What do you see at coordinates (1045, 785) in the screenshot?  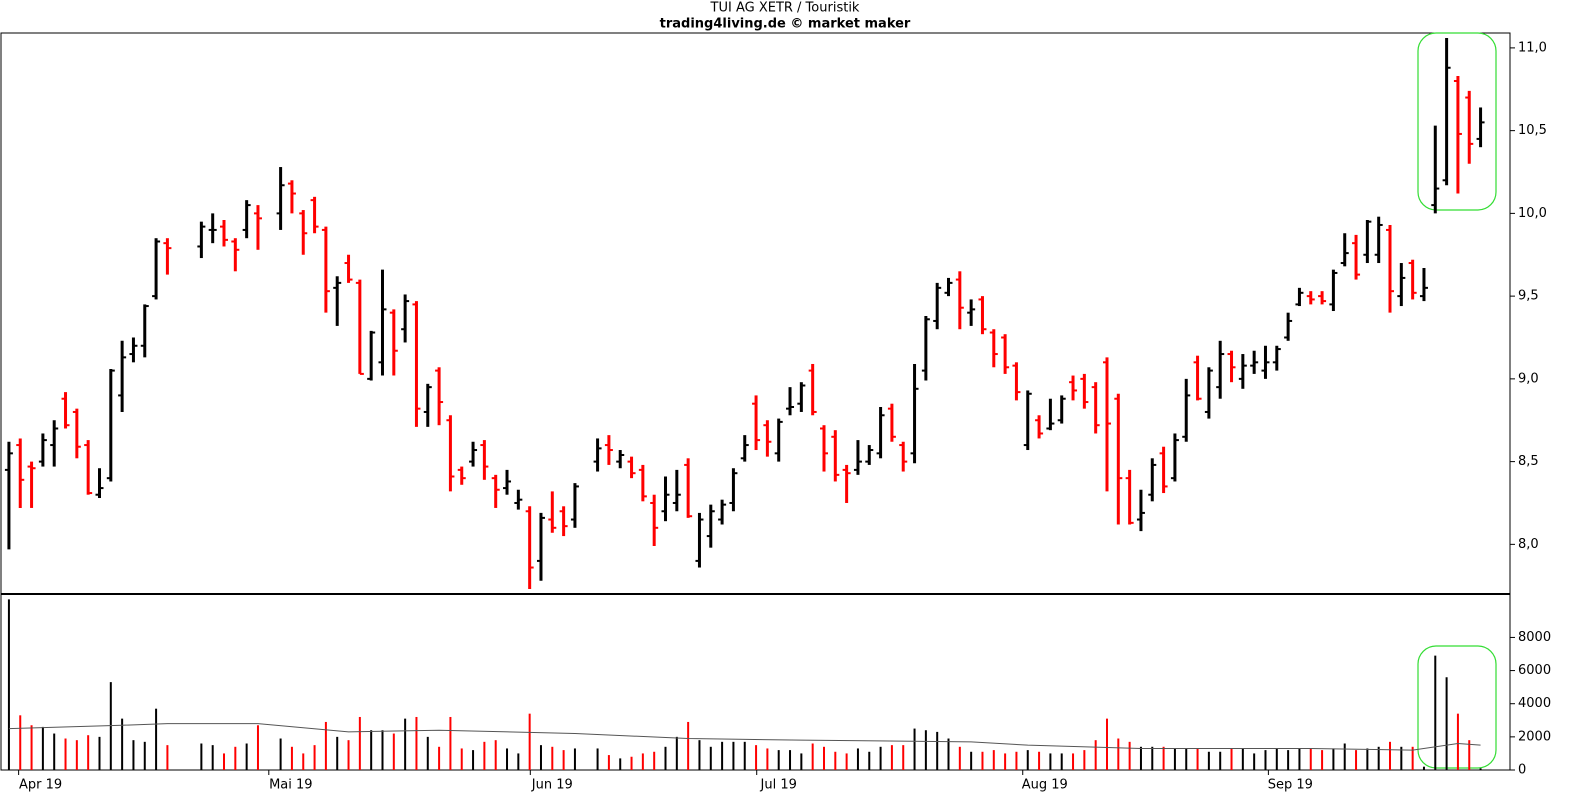 I see `x-tick-label: Aug 19` at bounding box center [1045, 785].